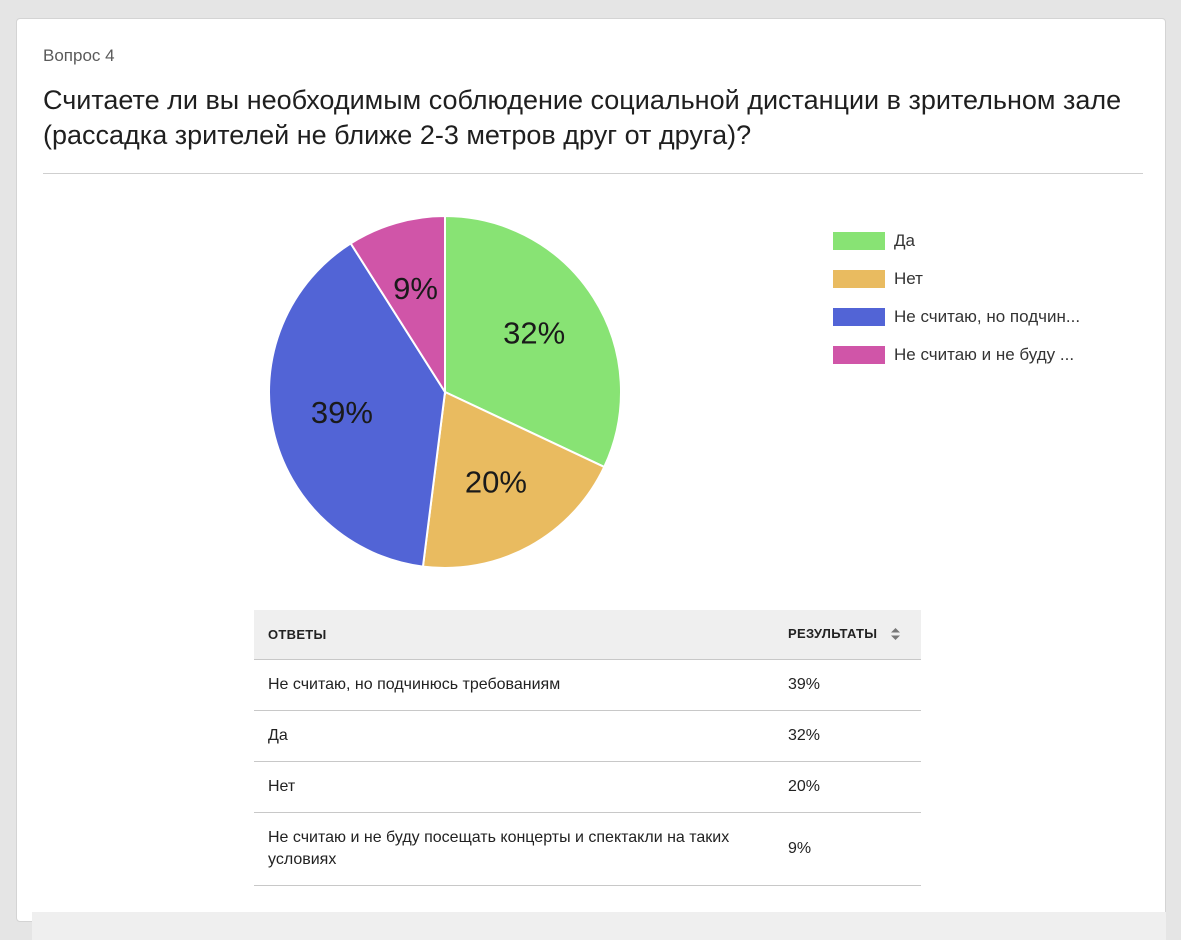 The height and width of the screenshot is (940, 1181). I want to click on question-number: Вопрос 4, so click(79, 55).